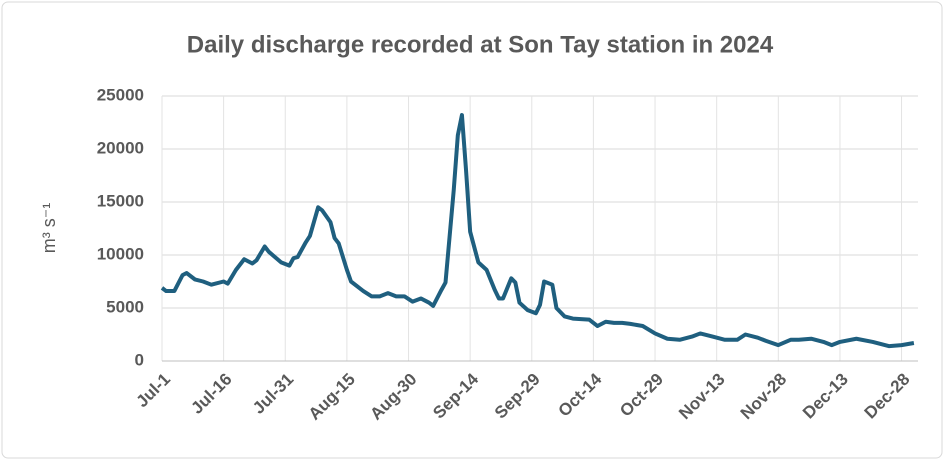  What do you see at coordinates (139, 359) in the screenshot?
I see `y-tick-label: 0` at bounding box center [139, 359].